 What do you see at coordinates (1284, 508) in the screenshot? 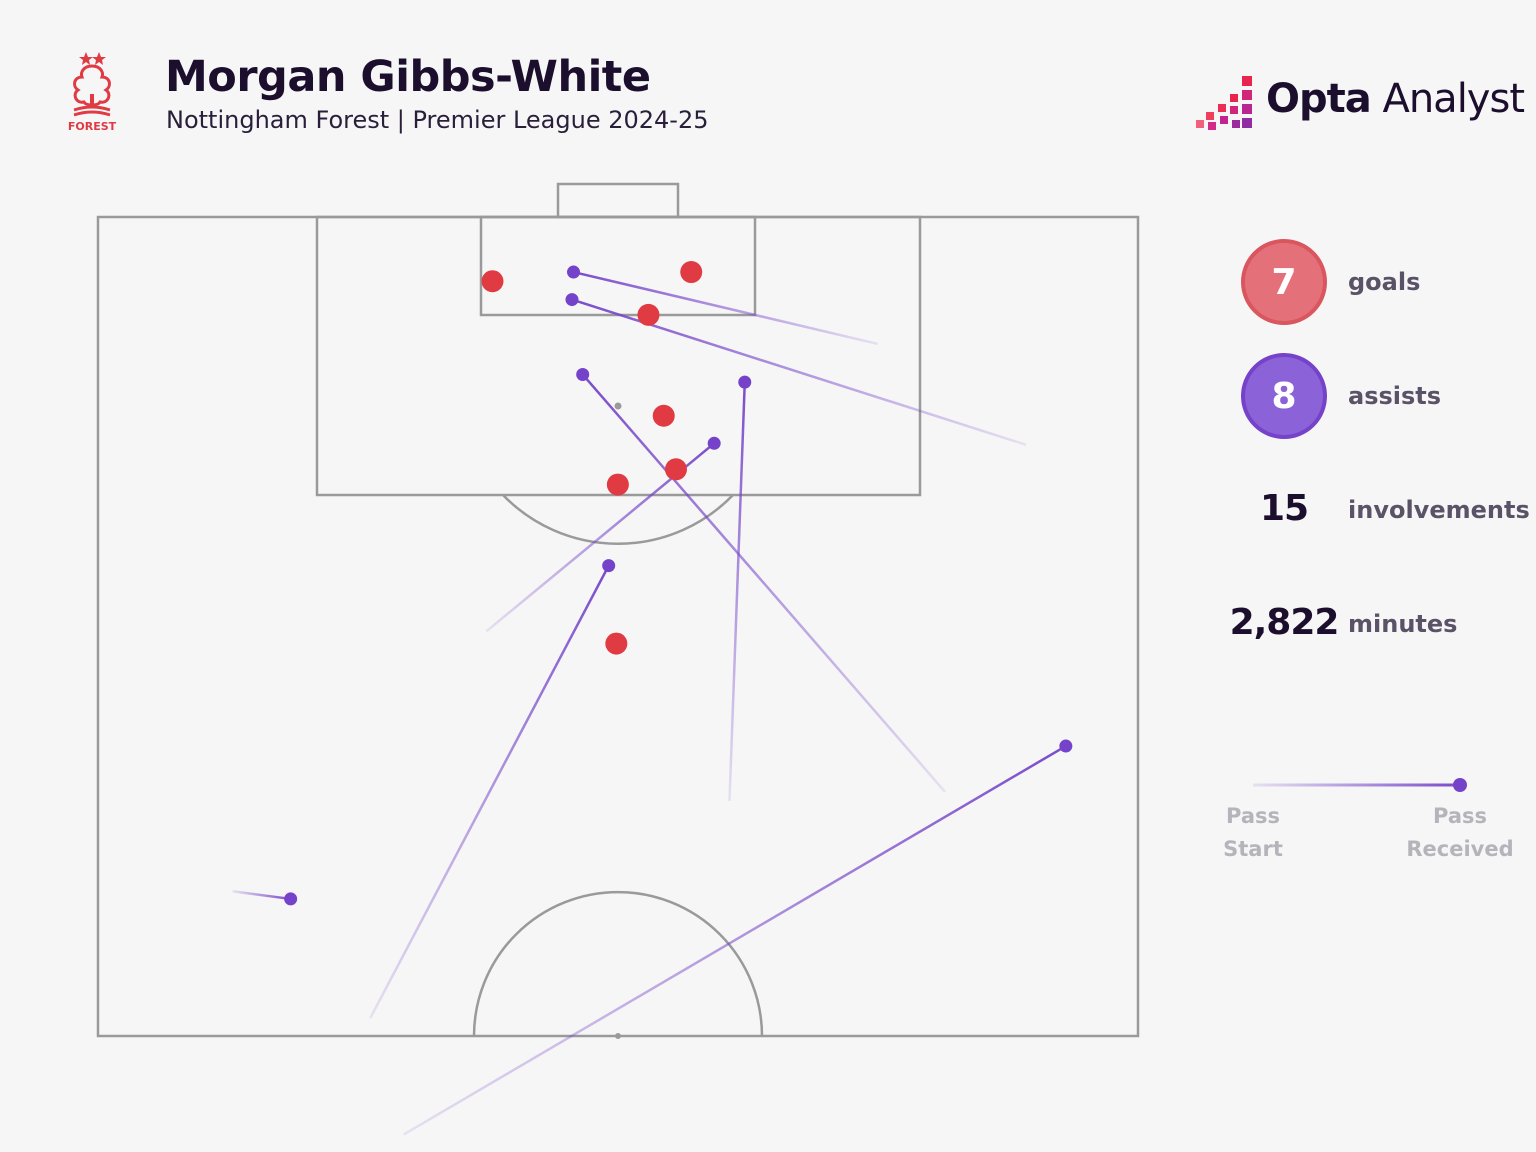
I see `involvements-value: 15` at bounding box center [1284, 508].